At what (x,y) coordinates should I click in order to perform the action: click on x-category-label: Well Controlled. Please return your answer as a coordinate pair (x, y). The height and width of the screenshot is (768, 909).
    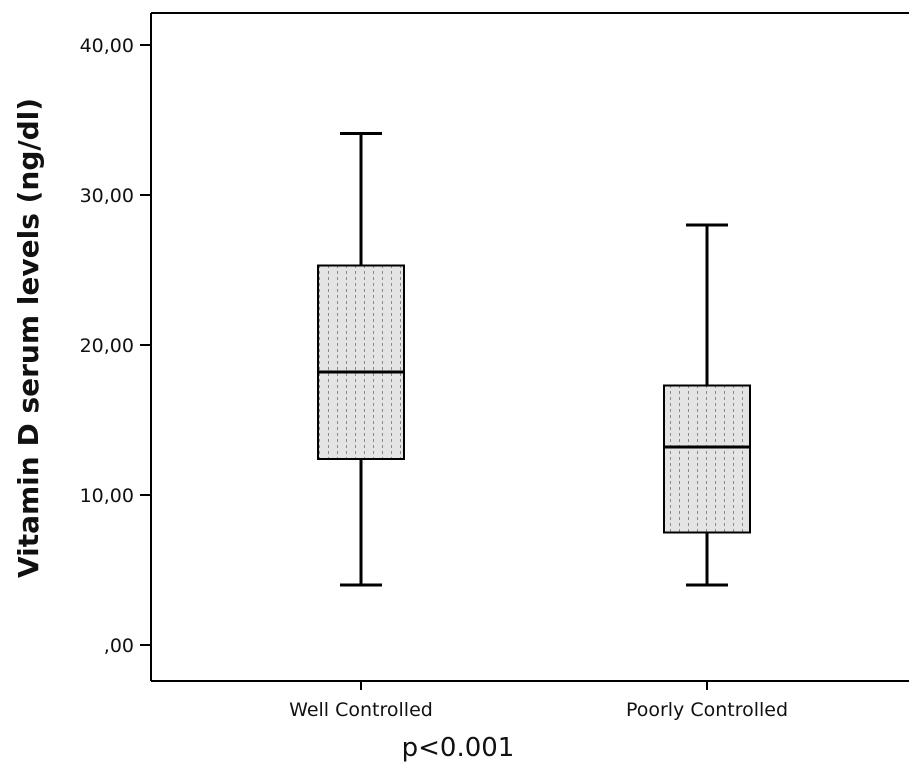
    Looking at the image, I should click on (361, 710).